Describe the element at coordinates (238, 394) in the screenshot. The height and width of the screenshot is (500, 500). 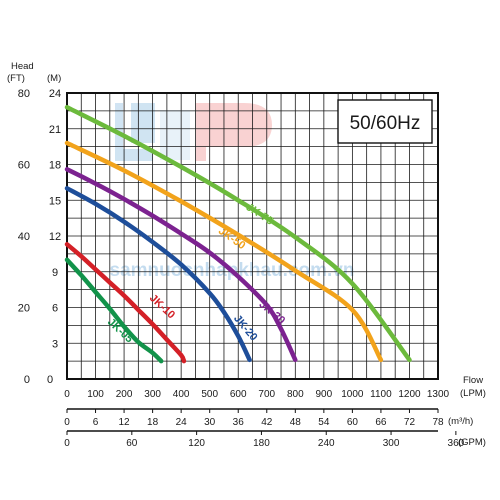
I see `x-tick-label-lpm: 600` at that location.